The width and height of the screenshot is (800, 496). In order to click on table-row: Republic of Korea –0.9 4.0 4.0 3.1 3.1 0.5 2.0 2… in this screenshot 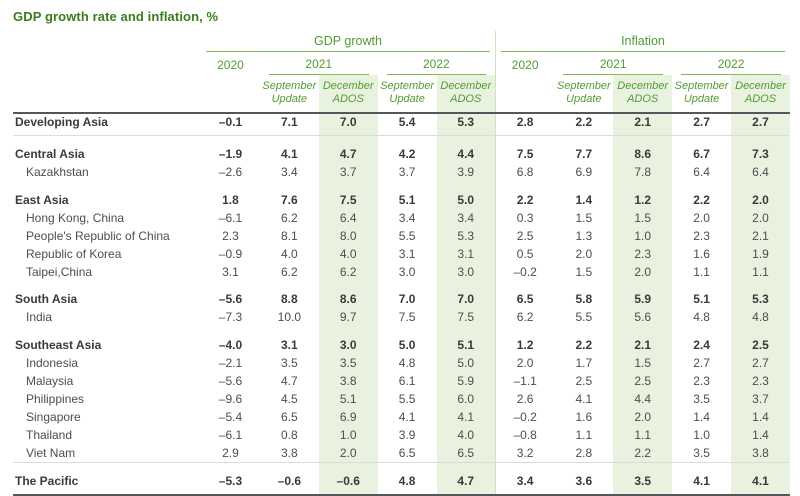, I will do `click(401, 254)`.